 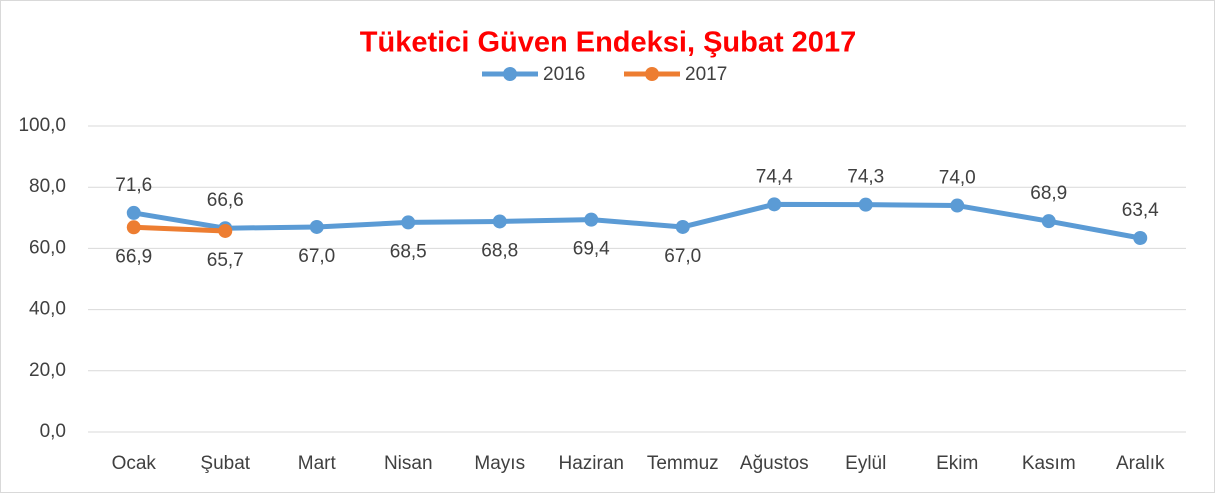 What do you see at coordinates (957, 178) in the screenshot?
I see `data-label: 74,0` at bounding box center [957, 178].